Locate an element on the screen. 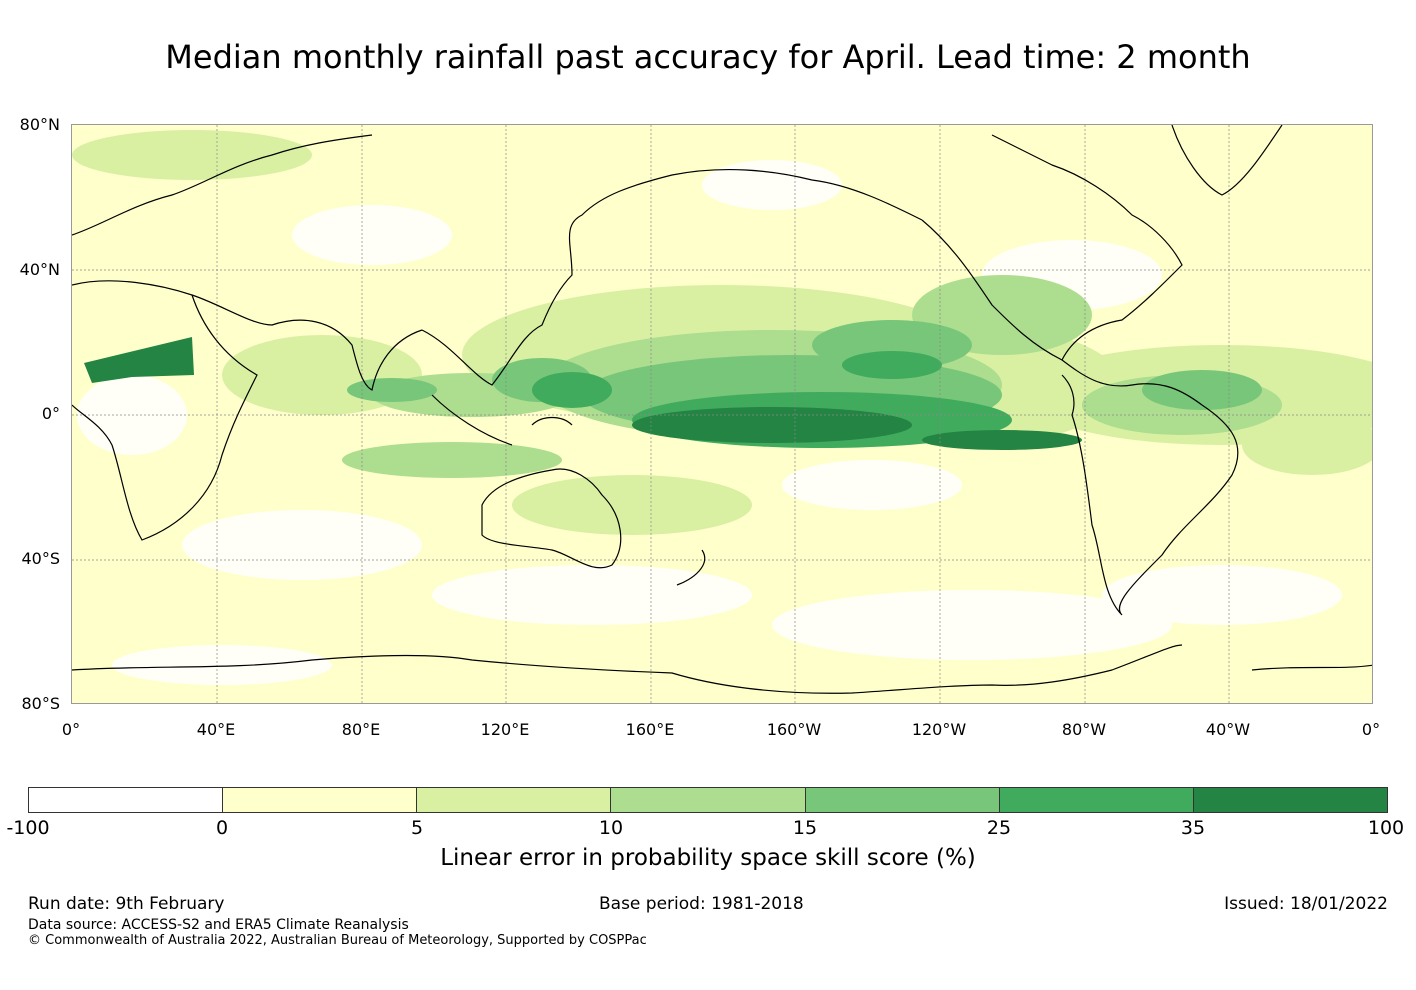 This screenshot has width=1416, height=990. lat-label-80n: 80°N is located at coordinates (39, 124).